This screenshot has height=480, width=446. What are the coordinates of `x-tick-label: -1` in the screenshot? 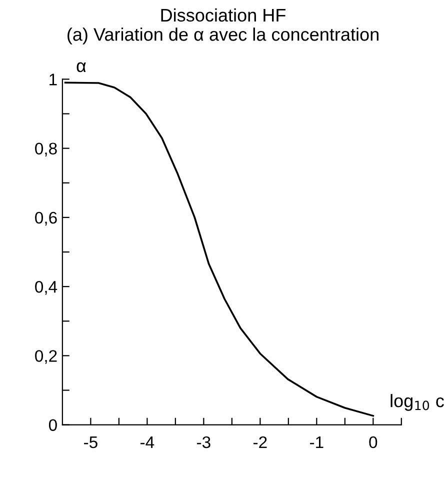 It's located at (317, 442).